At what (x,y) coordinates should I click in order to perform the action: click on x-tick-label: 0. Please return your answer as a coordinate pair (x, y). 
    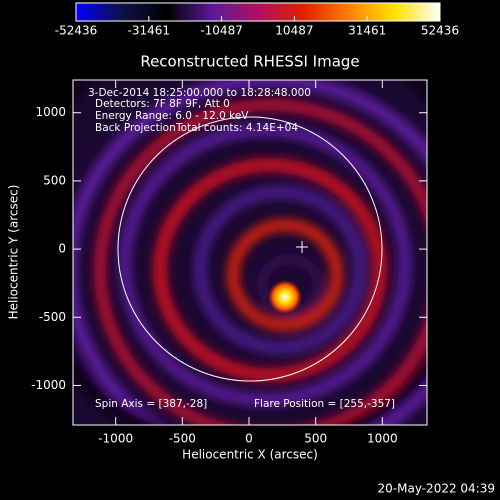
    Looking at the image, I should click on (249, 439).